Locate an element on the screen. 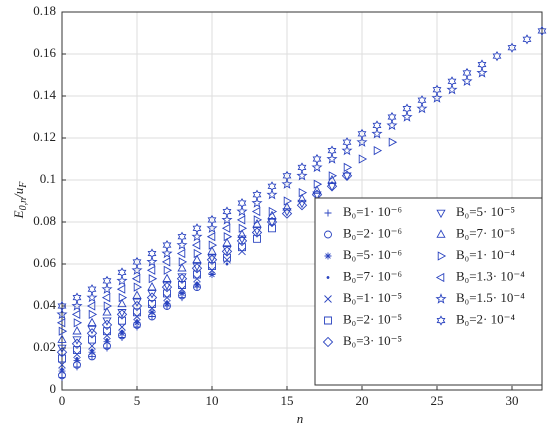 This screenshot has width=550, height=433. legend-label: B₀=5· 10⁻⁵ is located at coordinates (485, 211).